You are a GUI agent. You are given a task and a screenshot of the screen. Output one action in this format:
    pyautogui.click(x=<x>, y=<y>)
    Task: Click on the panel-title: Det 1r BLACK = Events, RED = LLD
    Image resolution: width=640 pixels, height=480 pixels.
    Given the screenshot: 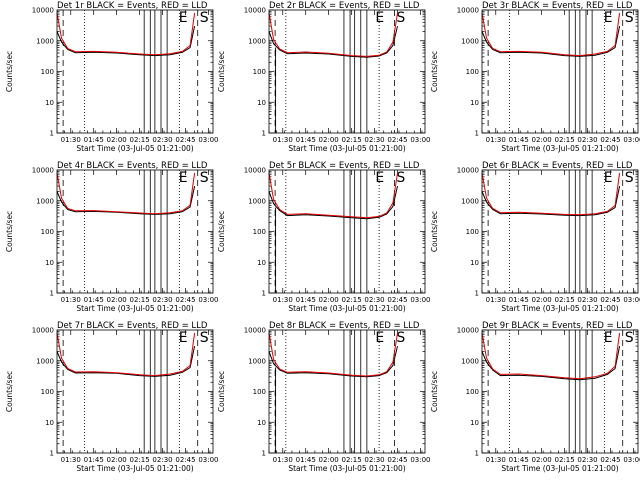 What is the action you would take?
    pyautogui.click(x=132, y=6)
    